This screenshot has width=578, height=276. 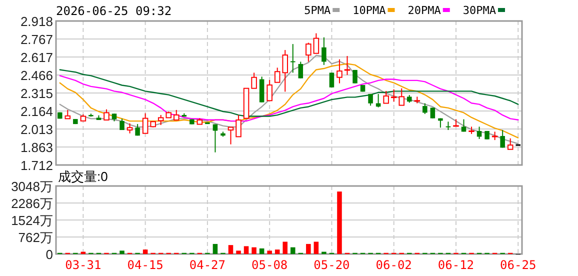 I want to click on line-series, so click(x=289, y=93).